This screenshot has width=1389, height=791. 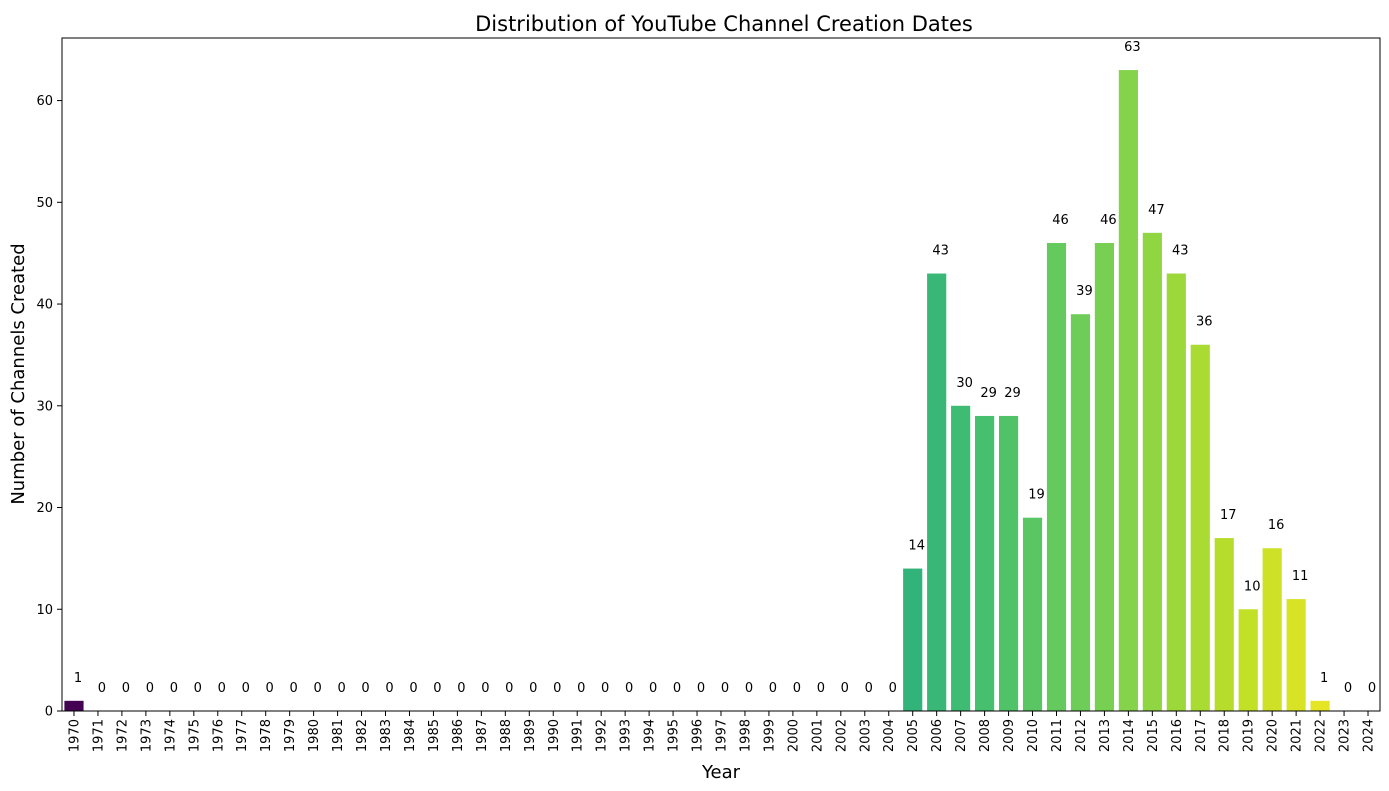 What do you see at coordinates (581, 688) in the screenshot?
I see `data-label-1991: 0` at bounding box center [581, 688].